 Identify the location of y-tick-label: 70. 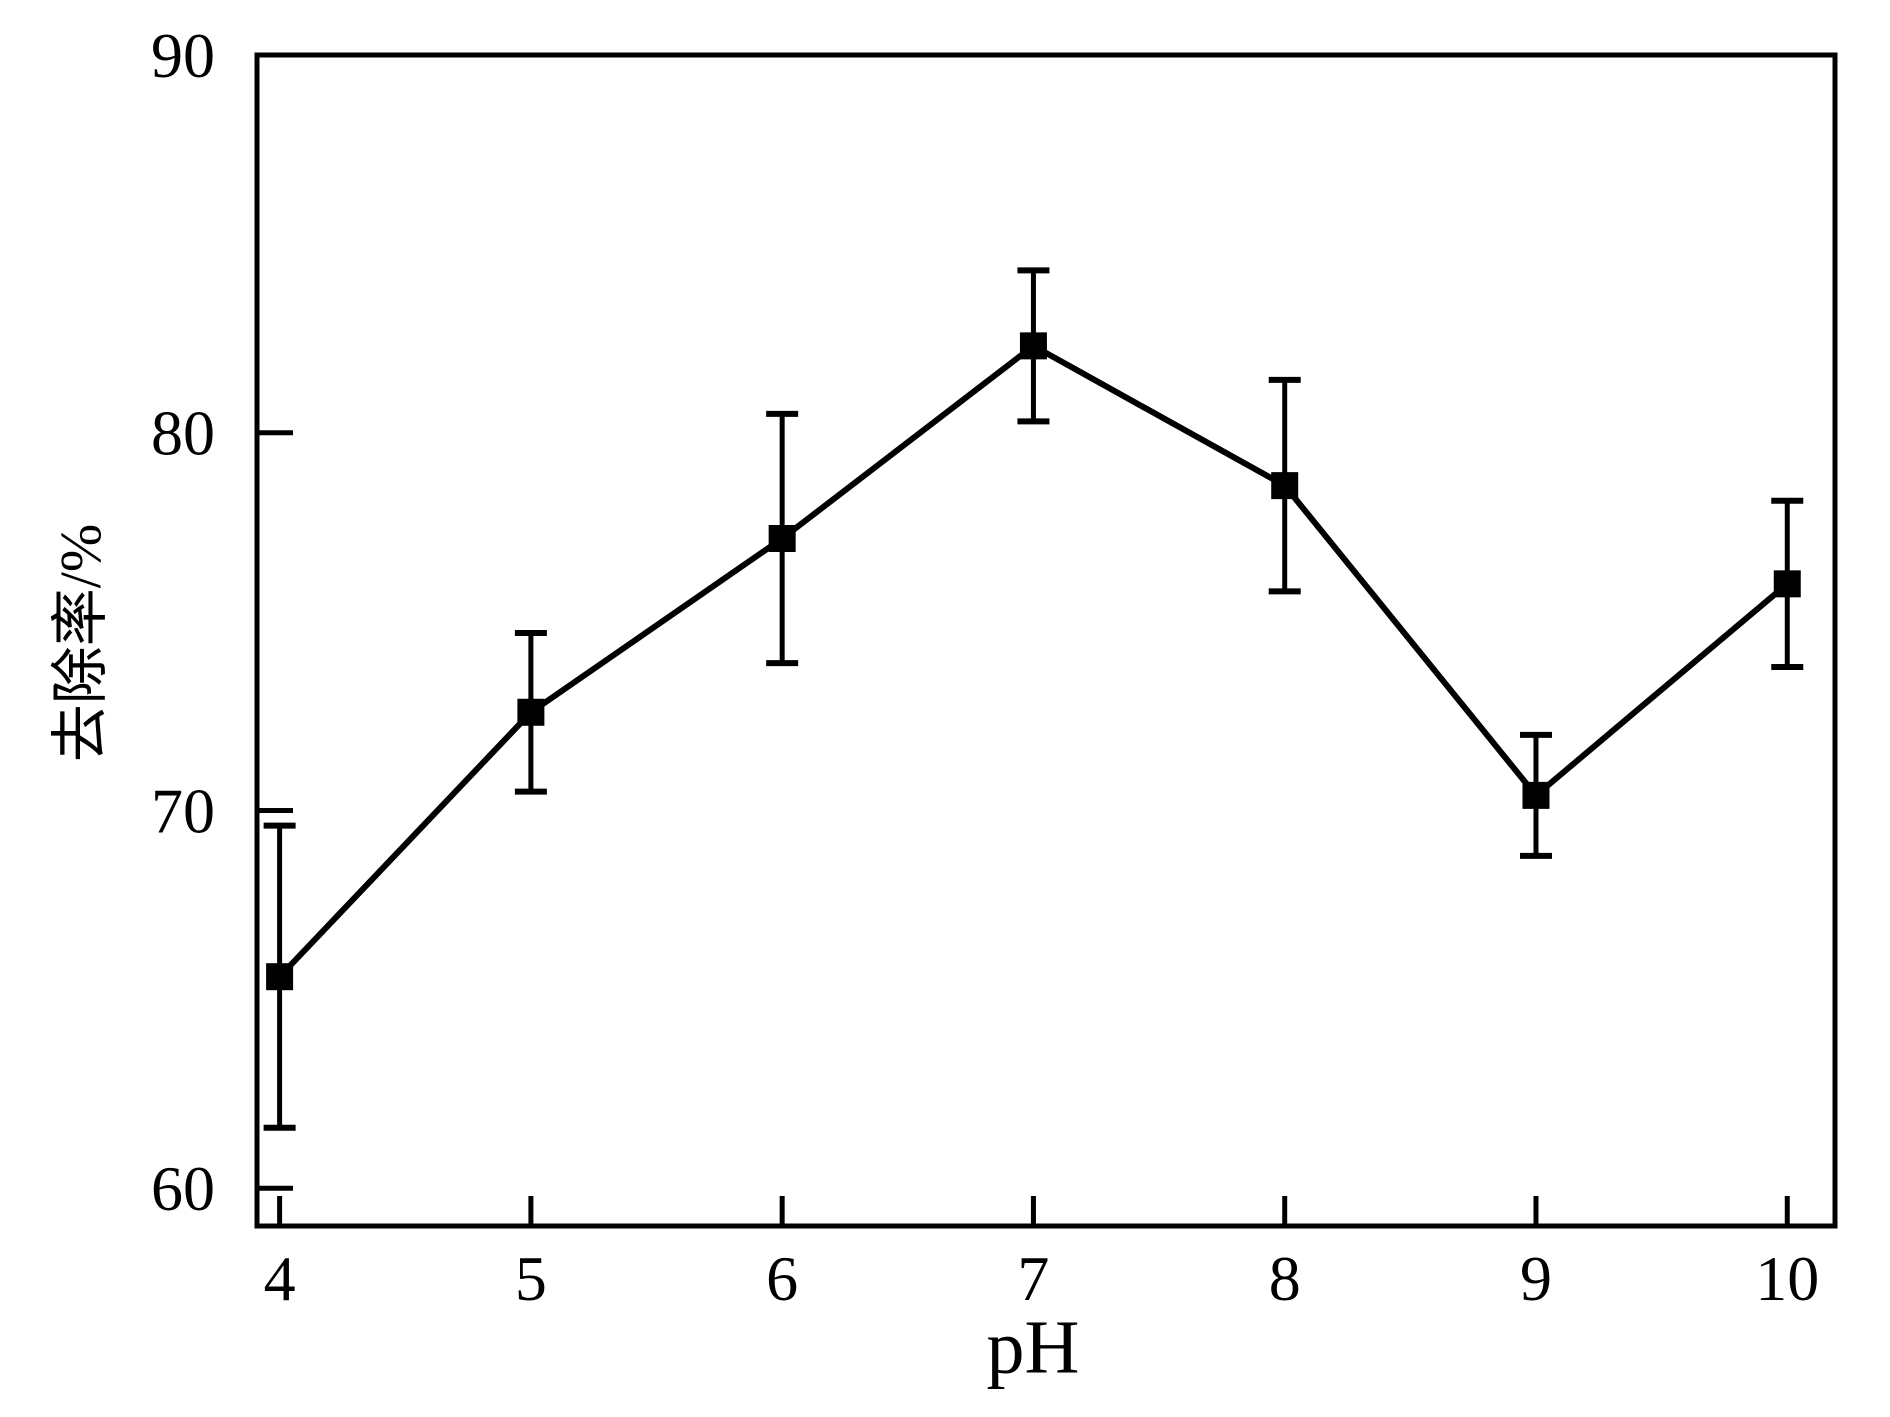
(183, 810).